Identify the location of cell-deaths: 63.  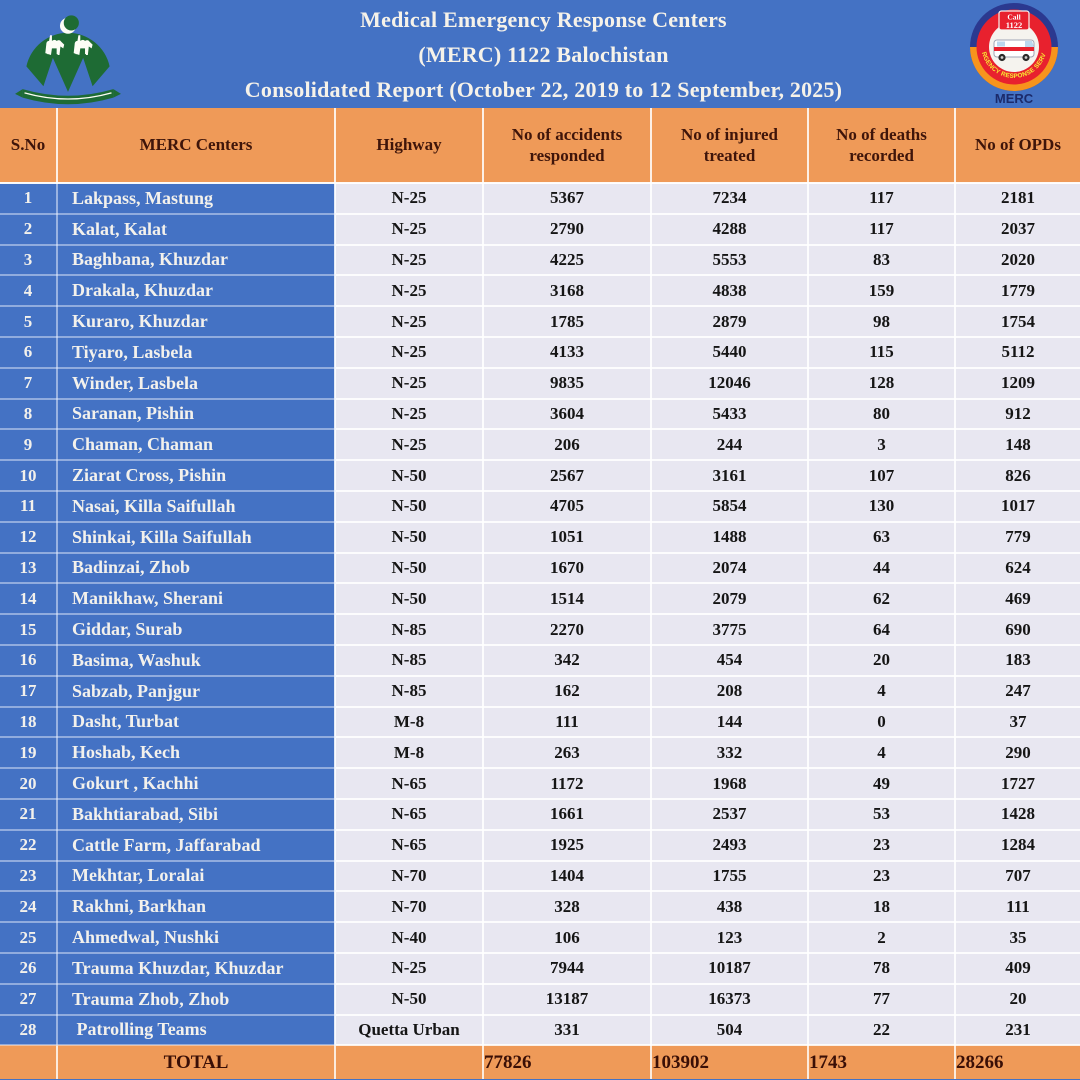
(882, 537).